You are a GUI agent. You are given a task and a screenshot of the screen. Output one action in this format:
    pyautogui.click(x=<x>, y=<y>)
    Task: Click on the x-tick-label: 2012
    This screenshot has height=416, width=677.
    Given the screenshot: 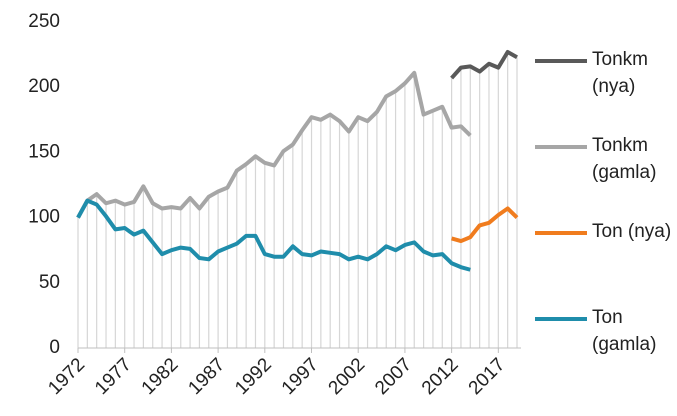 What is the action you would take?
    pyautogui.click(x=440, y=376)
    